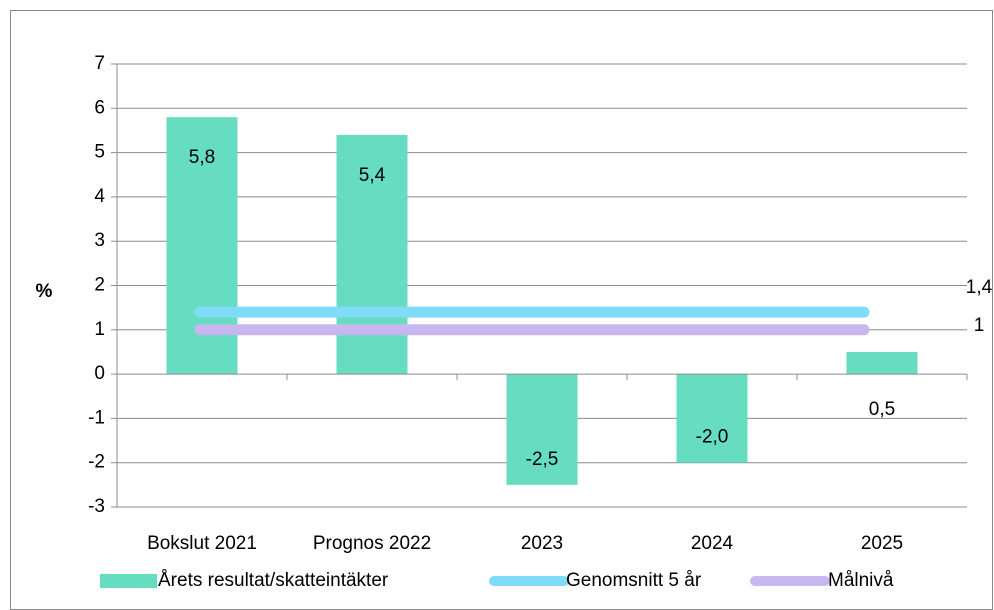 Image resolution: width=994 pixels, height=610 pixels. What do you see at coordinates (634, 580) in the screenshot?
I see `legend-label: Genomsnitt 5 år` at bounding box center [634, 580].